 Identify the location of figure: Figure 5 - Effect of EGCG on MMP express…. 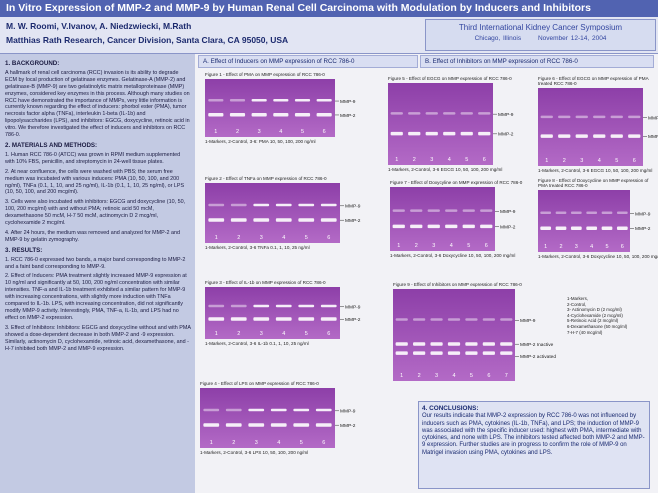
(463, 124).